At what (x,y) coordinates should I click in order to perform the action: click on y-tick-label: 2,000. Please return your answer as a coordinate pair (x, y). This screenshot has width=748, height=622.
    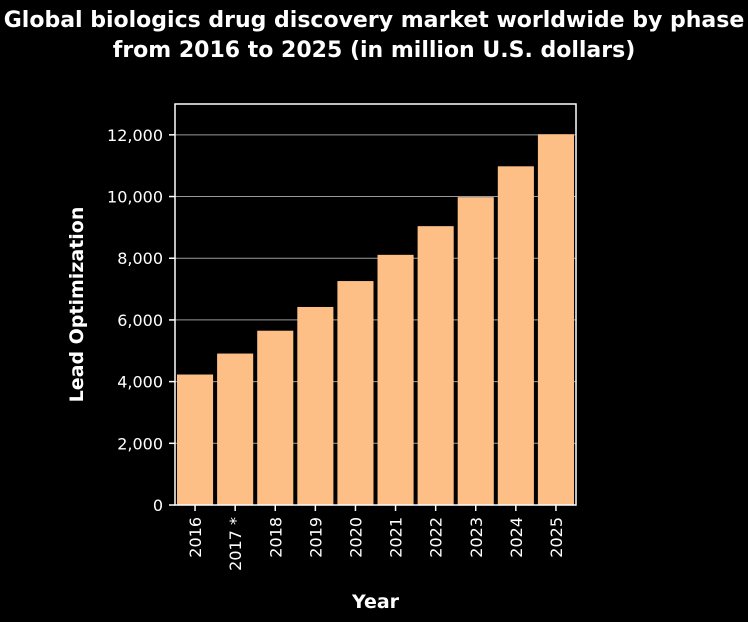
    Looking at the image, I should click on (140, 443).